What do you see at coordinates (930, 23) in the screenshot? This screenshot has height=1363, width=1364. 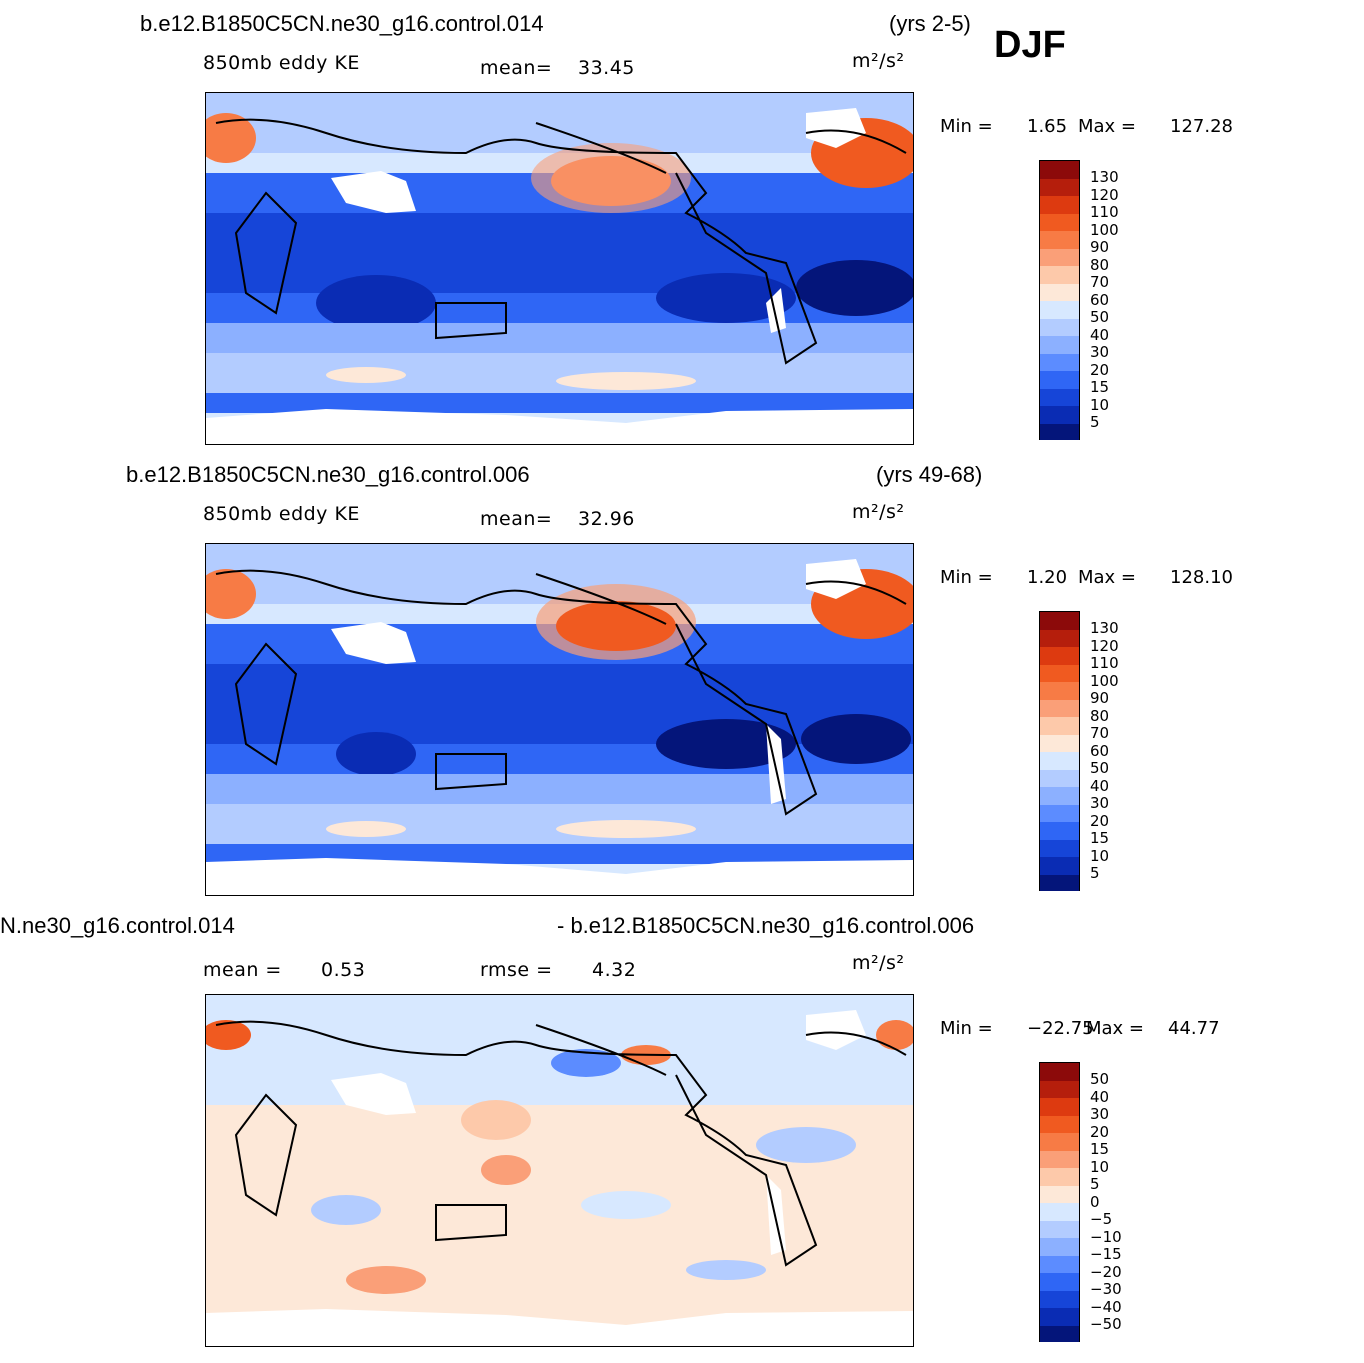 I see `panel1-years: (yrs 2-5)` at bounding box center [930, 23].